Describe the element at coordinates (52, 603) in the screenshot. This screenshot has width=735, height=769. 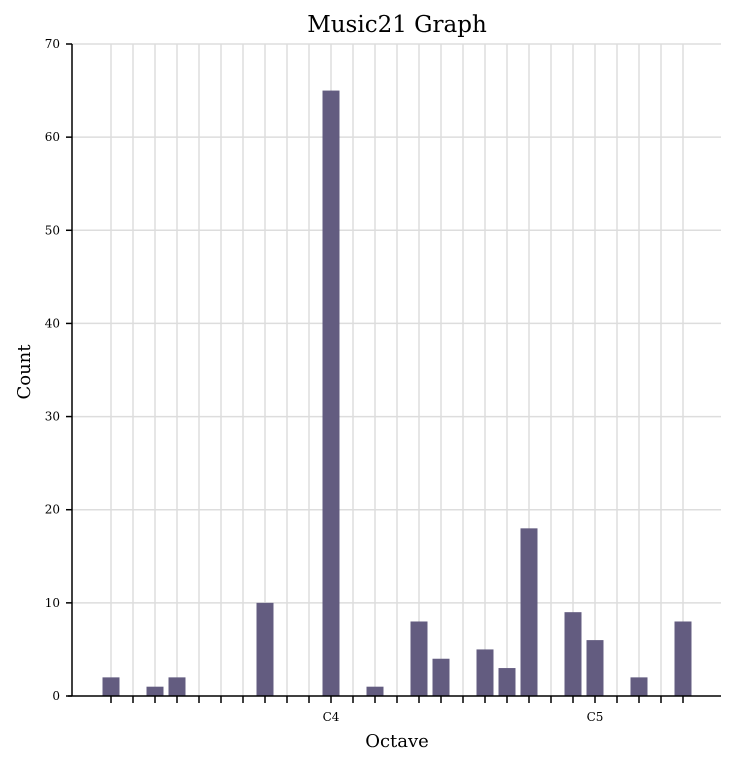
I see `y-tick-label: 10` at that location.